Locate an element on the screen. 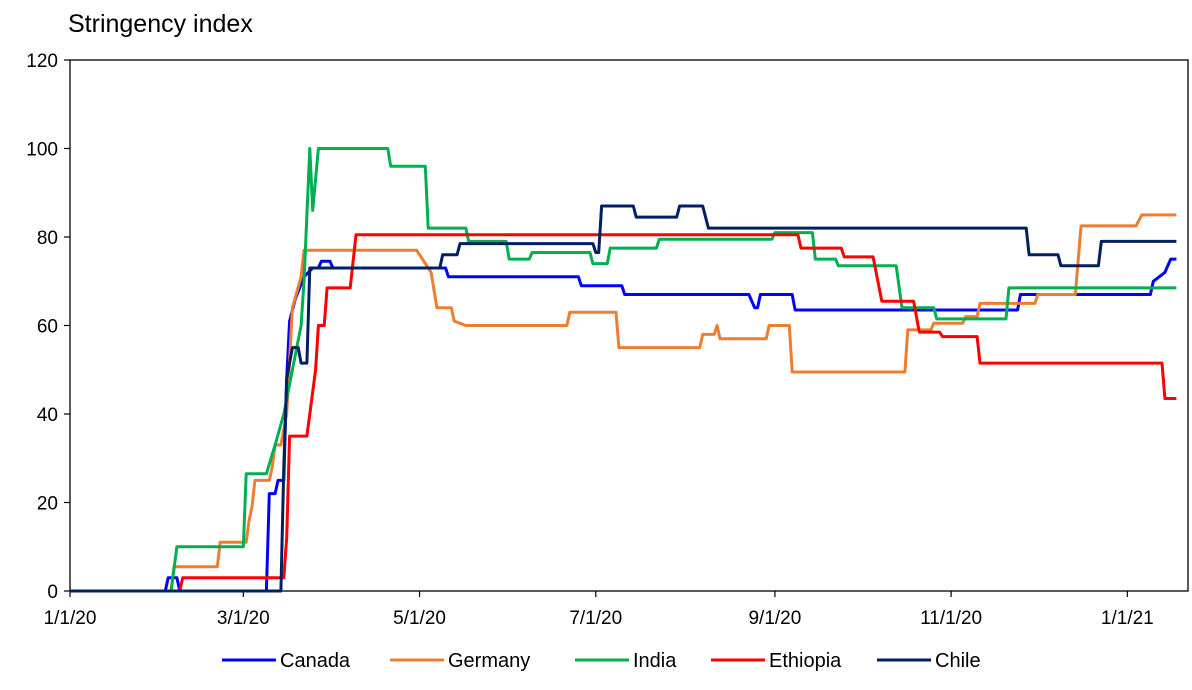 The height and width of the screenshot is (690, 1192). y-tick-label: 120 is located at coordinates (42, 61).